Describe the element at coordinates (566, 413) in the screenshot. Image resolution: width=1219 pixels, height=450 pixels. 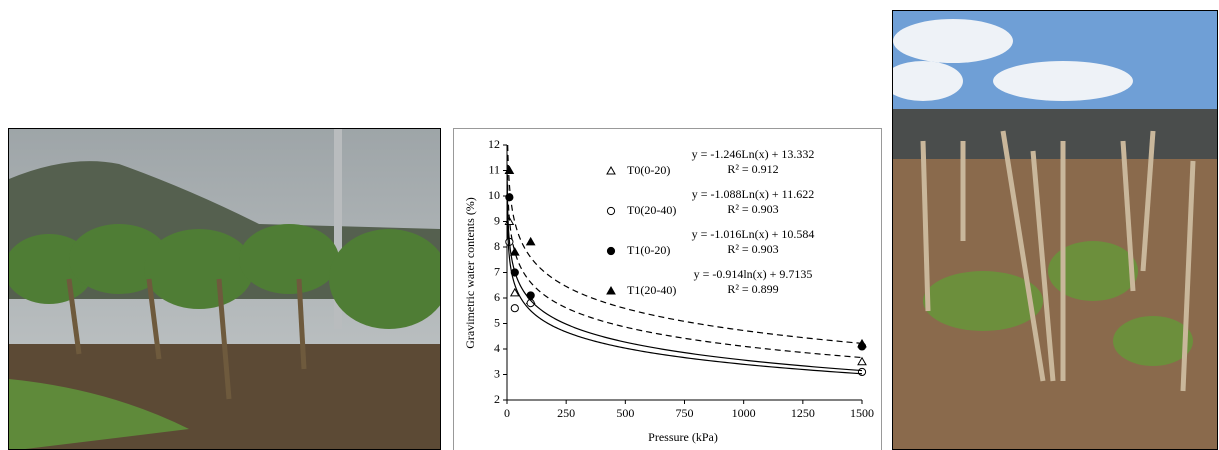
I see `x-tick-label: 250` at that location.